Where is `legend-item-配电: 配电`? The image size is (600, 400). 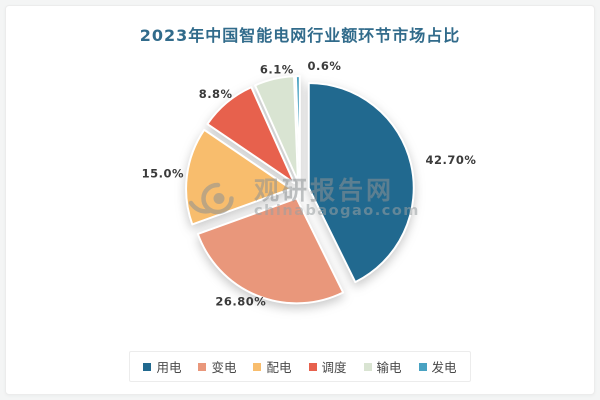 legend-item-配电: 配电 is located at coordinates (272, 366).